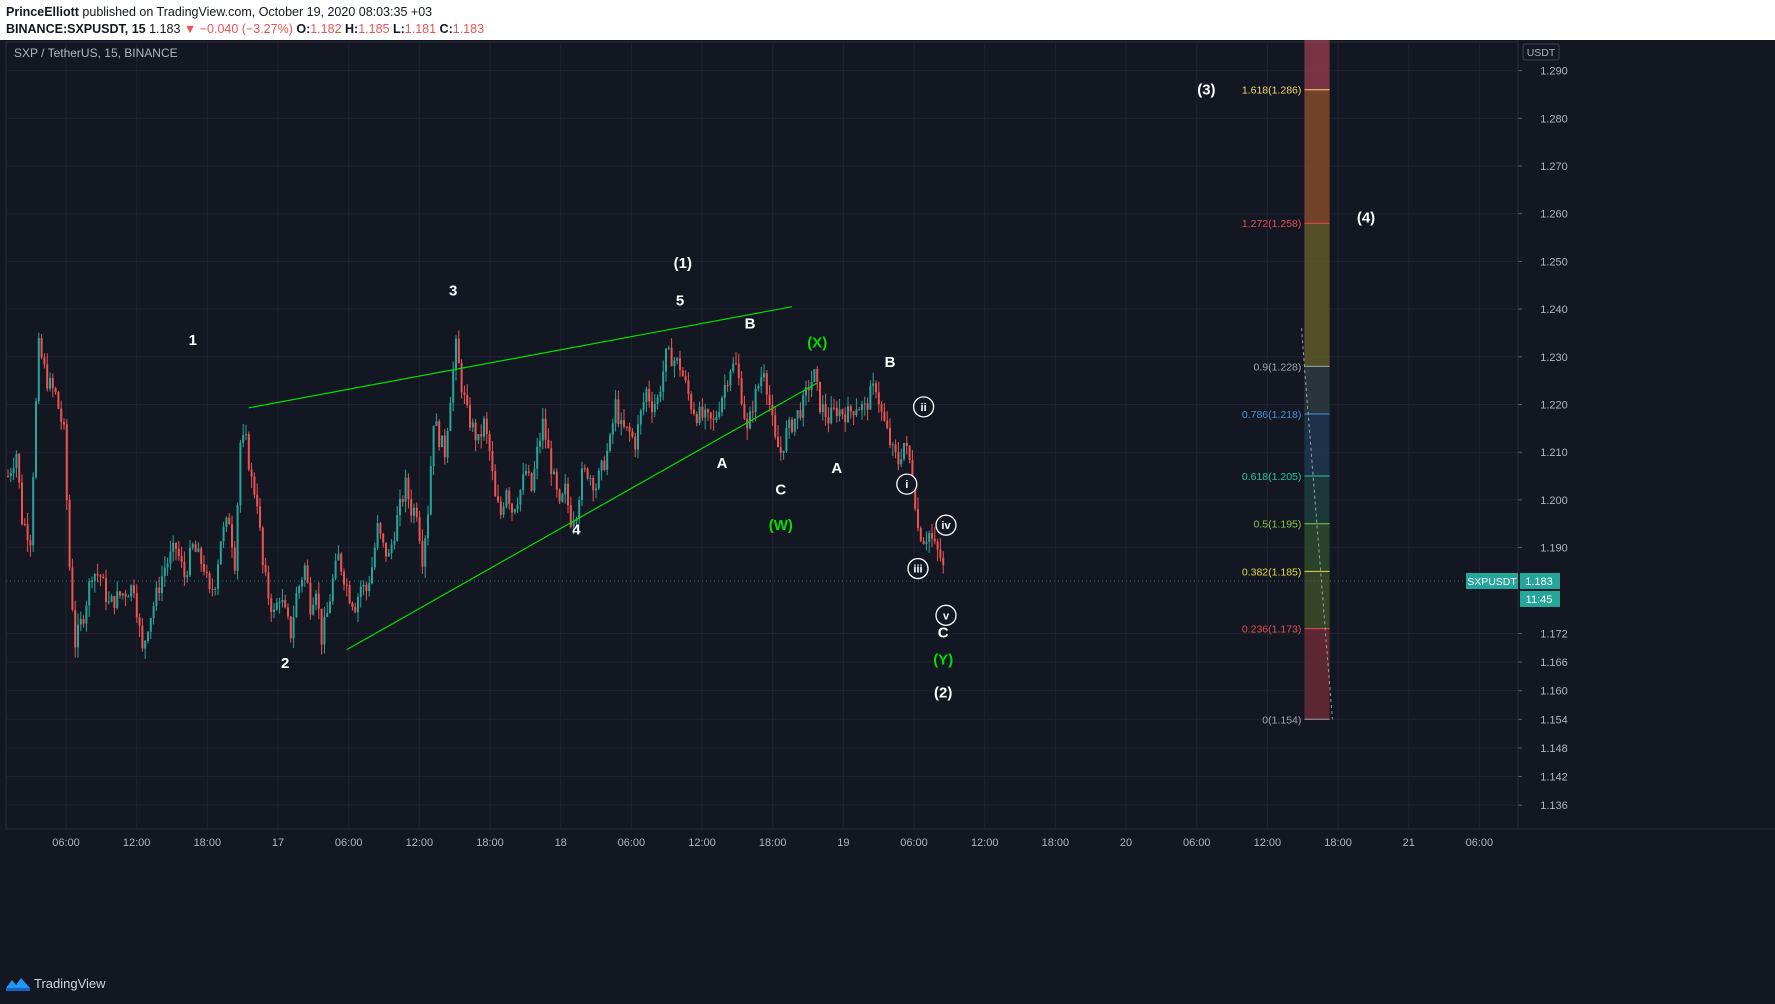 This screenshot has width=1775, height=1004. I want to click on author-name: PrinceElliott, so click(42, 12).